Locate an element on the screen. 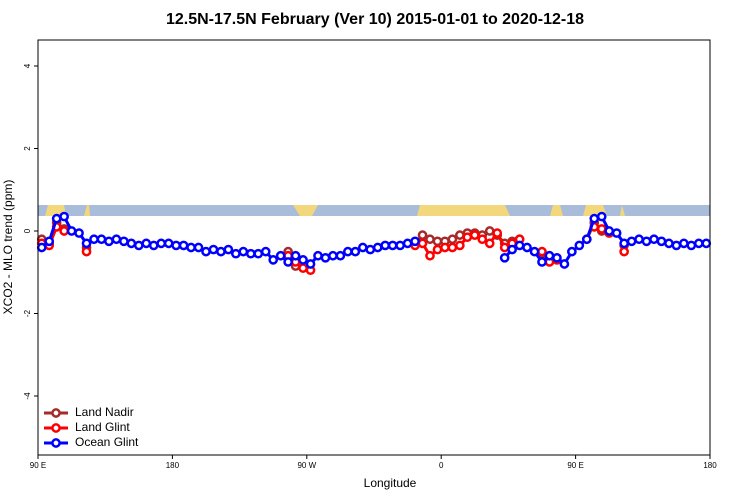  y-axis-label: XCO2 - MLO trend (ppm) is located at coordinates (8, 247).